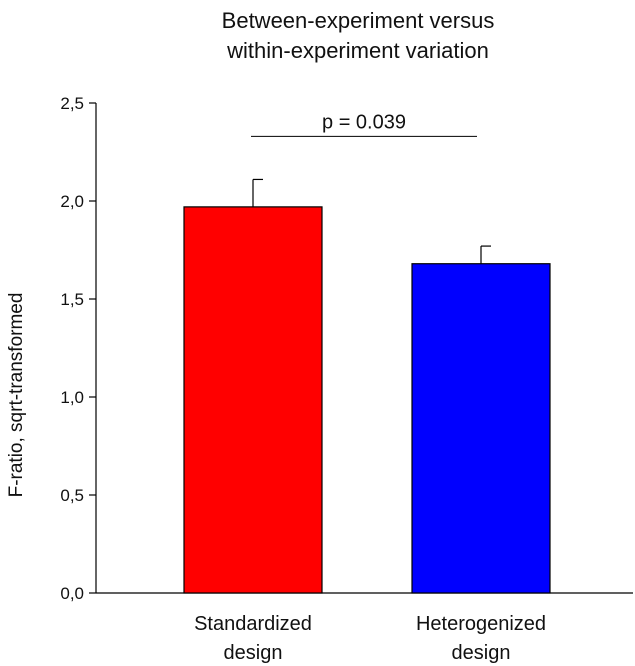 Image resolution: width=635 pixels, height=666 pixels. Describe the element at coordinates (253, 624) in the screenshot. I see `category-label: Standardized` at that location.